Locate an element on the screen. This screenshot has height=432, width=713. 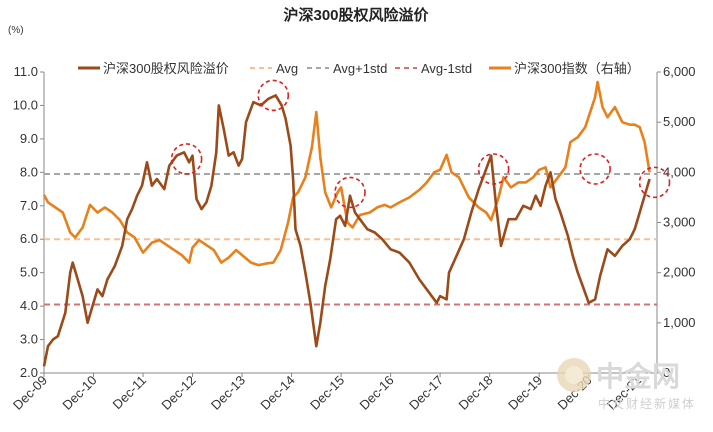
left-tick-label: 7.0 is located at coordinates (29, 205).